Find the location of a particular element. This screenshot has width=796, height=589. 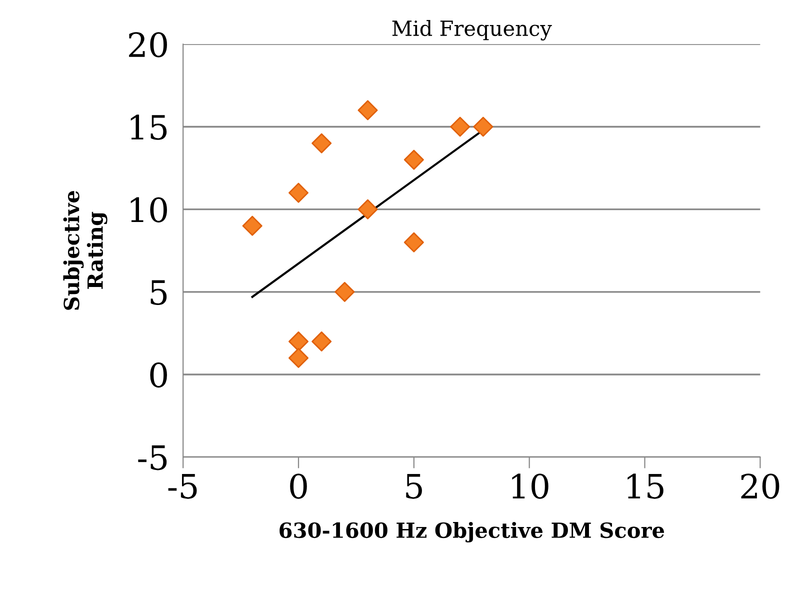

y-tick-label: 5 is located at coordinates (158, 293).